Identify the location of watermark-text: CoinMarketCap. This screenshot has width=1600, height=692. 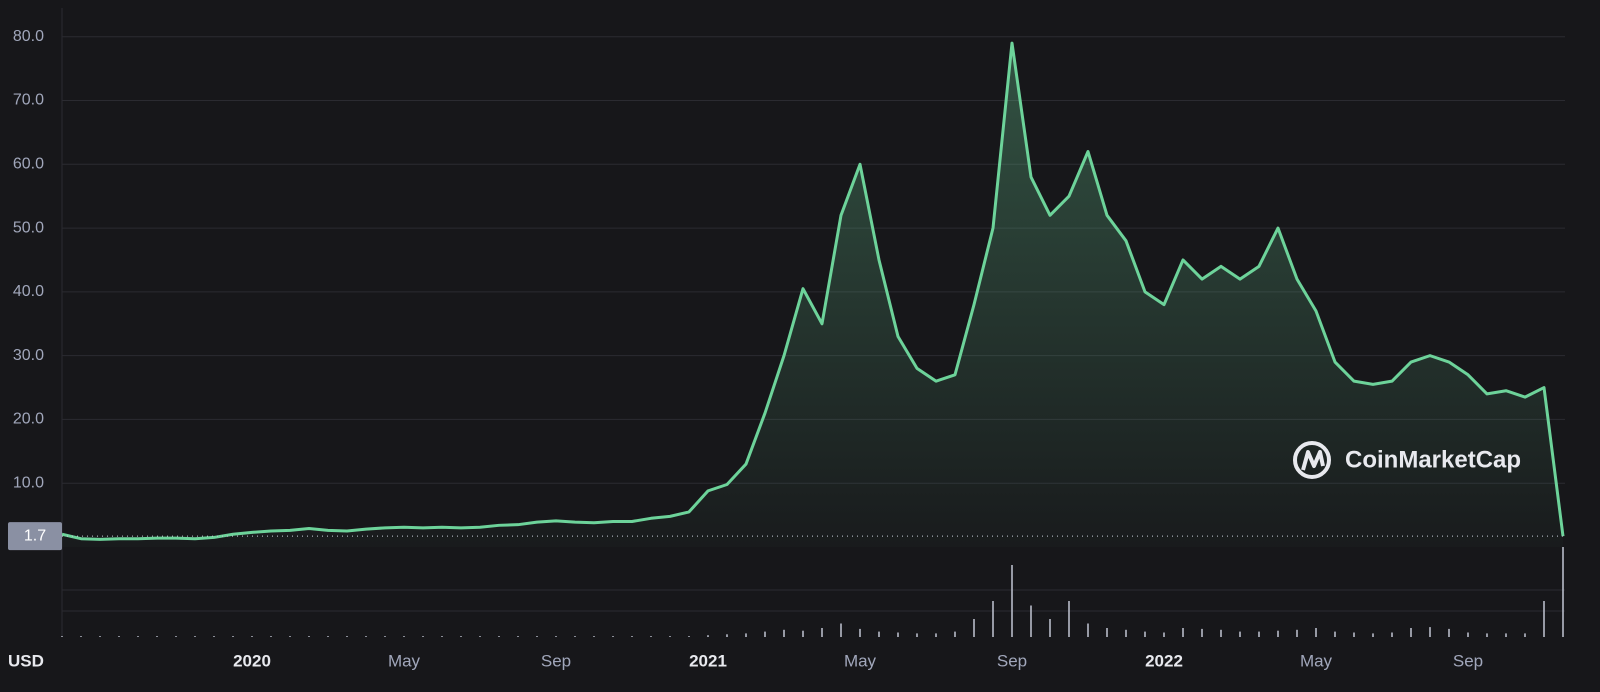
(1433, 459).